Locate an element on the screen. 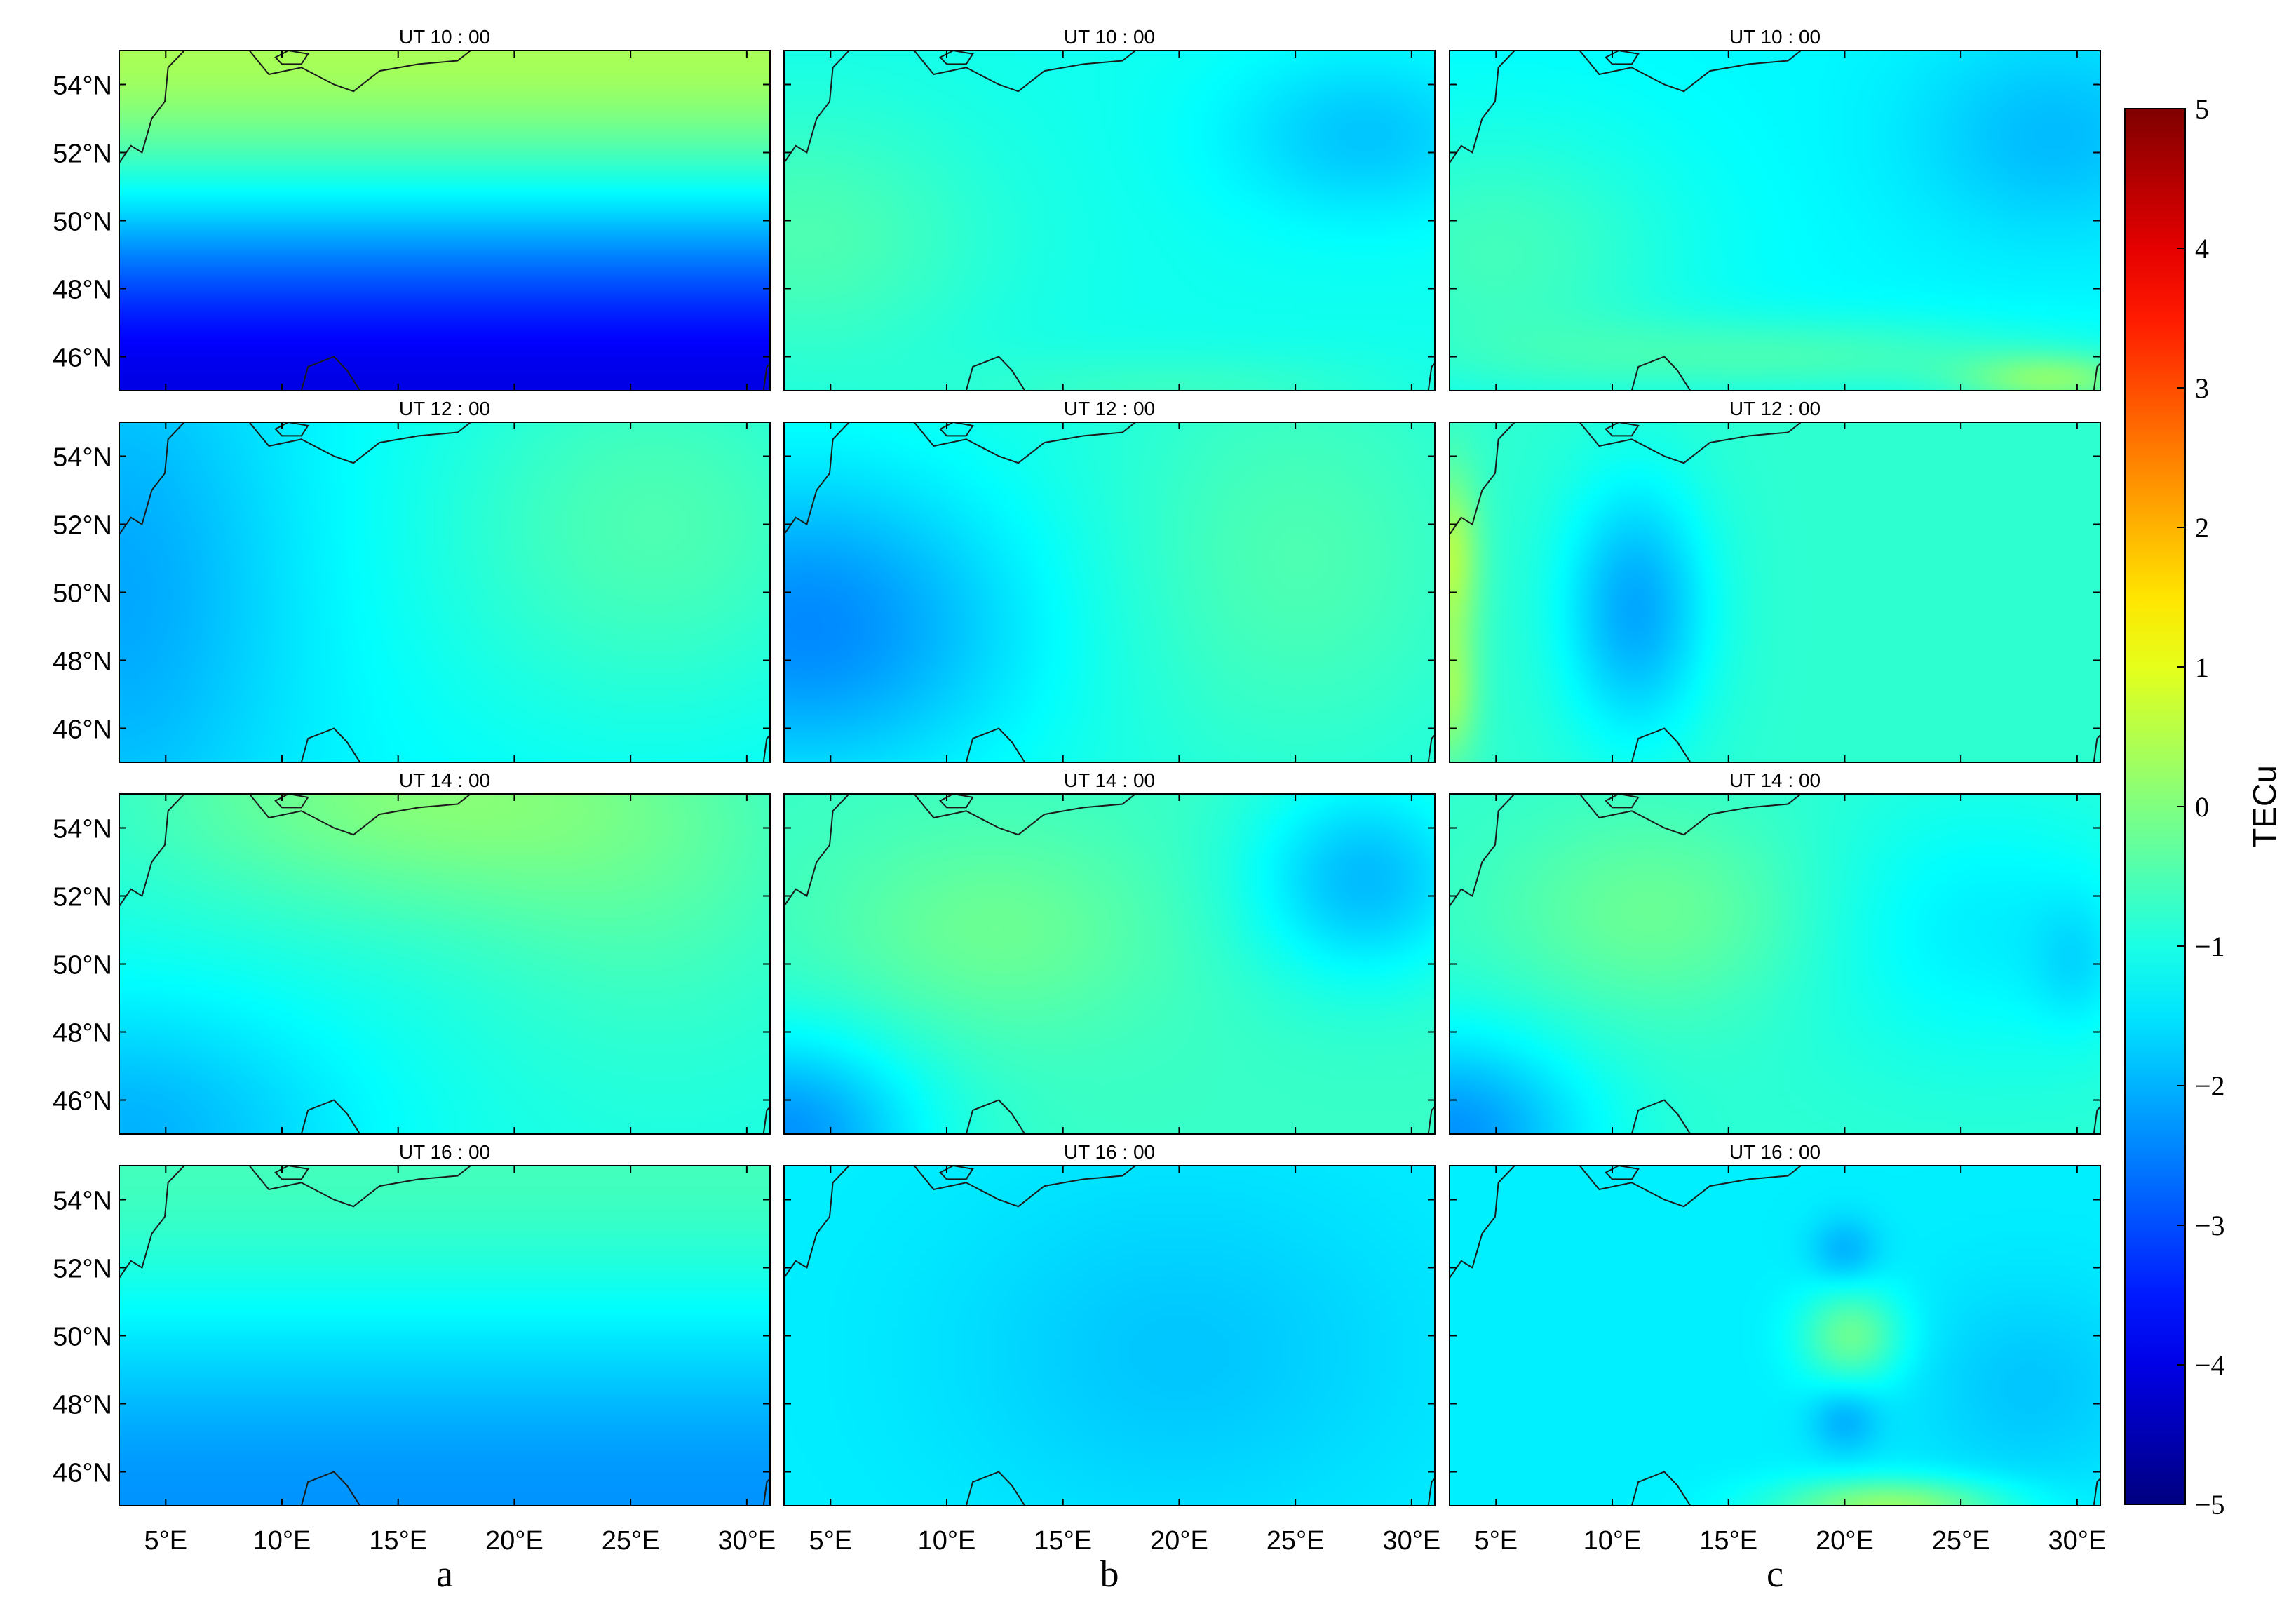 The width and height of the screenshot is (2296, 1618). map-panel-a-row2: UT 12 : 00 46°N 48°N 50°N 52°N 54°N is located at coordinates (412, 580).